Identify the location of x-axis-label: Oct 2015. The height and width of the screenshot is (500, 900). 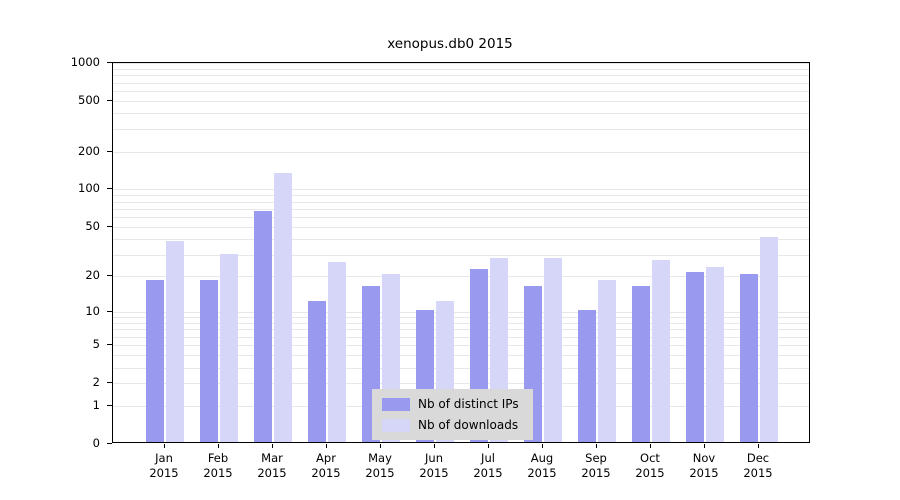
(650, 465).